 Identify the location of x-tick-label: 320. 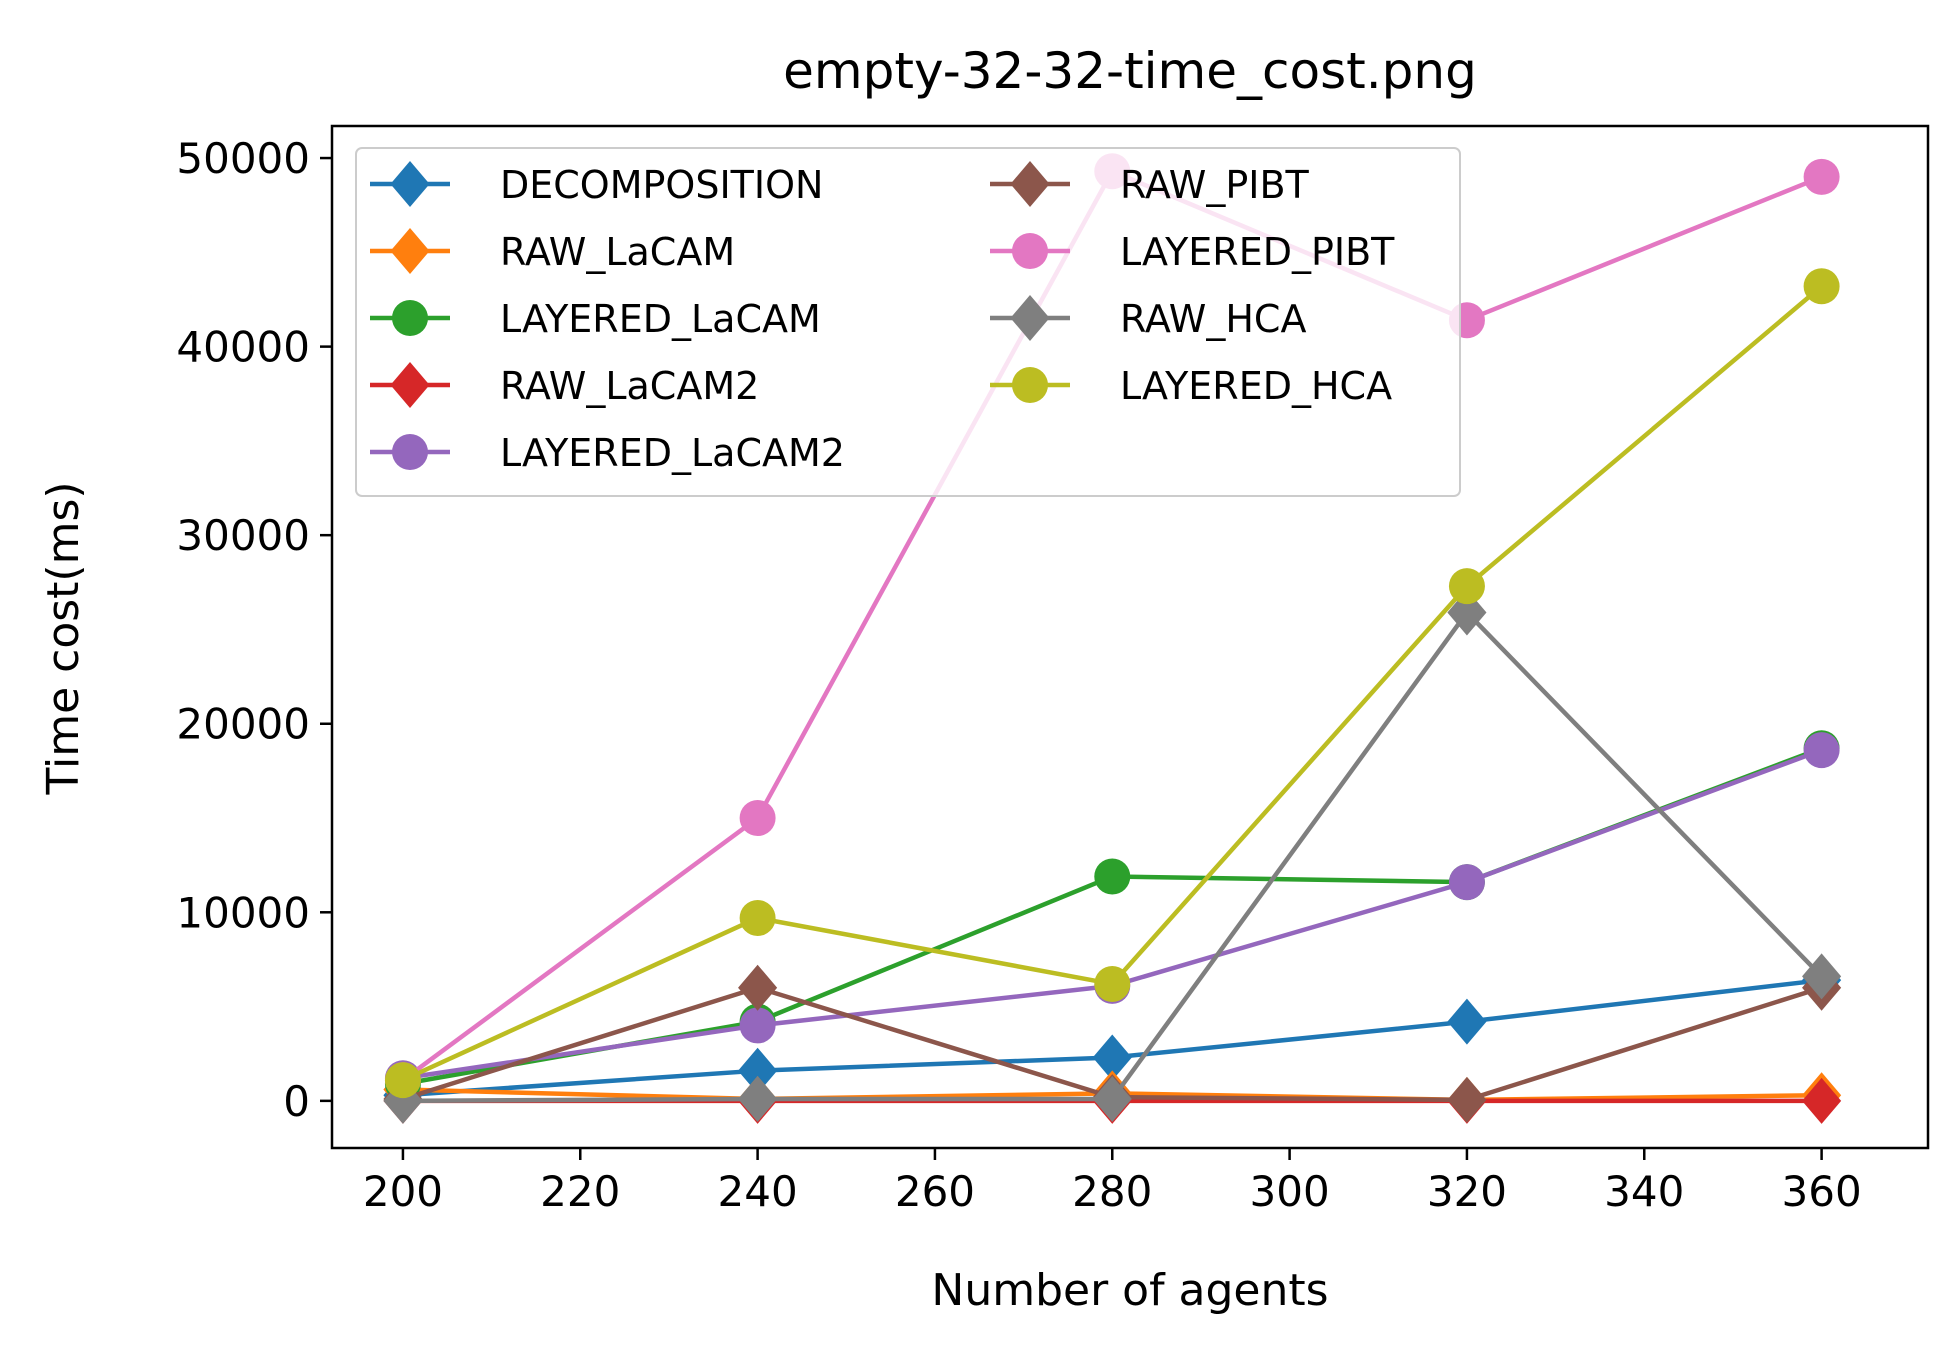
(1467, 1191).